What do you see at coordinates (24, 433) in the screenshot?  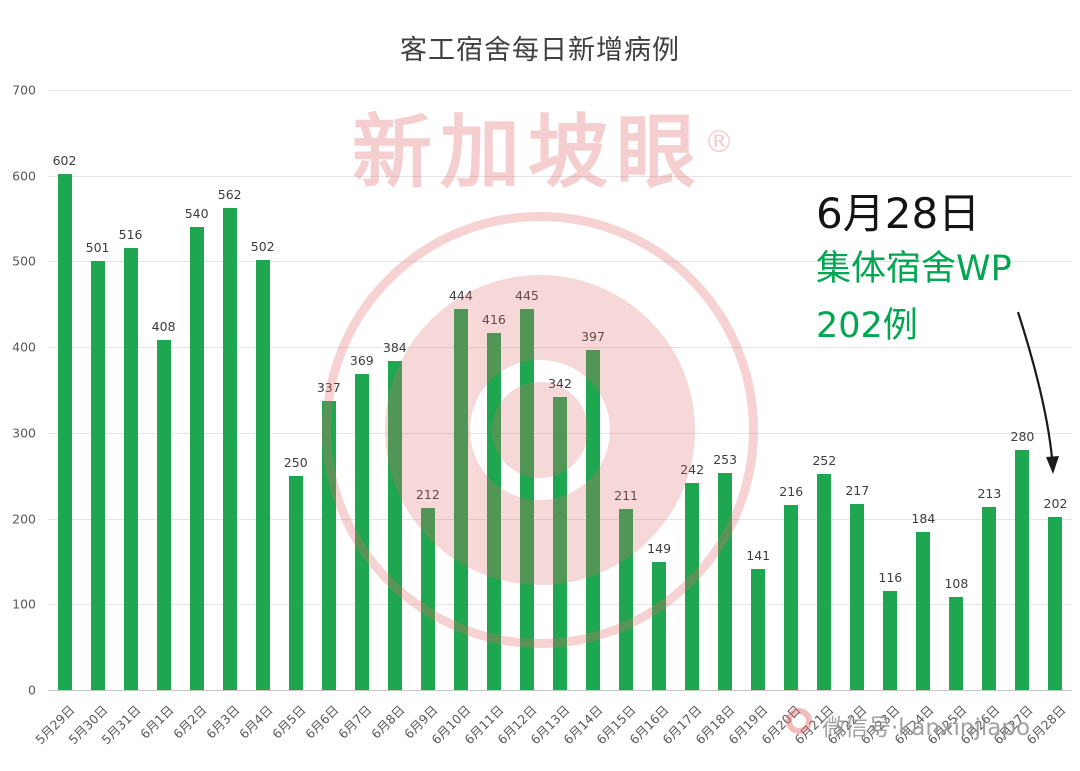 I see `y-axis-tick-label: 300` at bounding box center [24, 433].